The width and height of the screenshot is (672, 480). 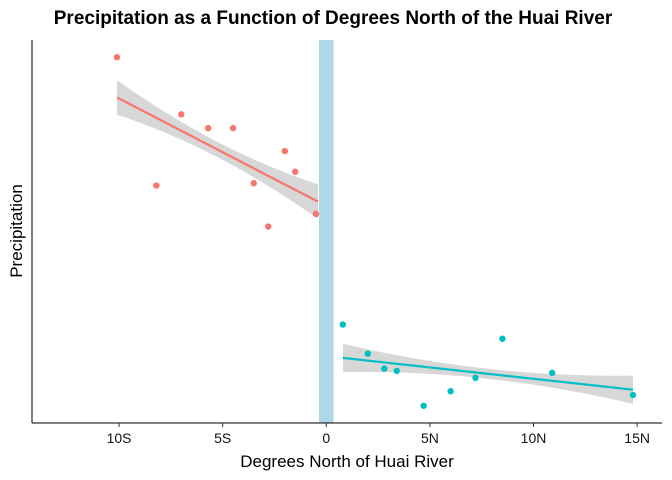 What do you see at coordinates (347, 461) in the screenshot?
I see `x-axis-title: Degrees North of Huai River` at bounding box center [347, 461].